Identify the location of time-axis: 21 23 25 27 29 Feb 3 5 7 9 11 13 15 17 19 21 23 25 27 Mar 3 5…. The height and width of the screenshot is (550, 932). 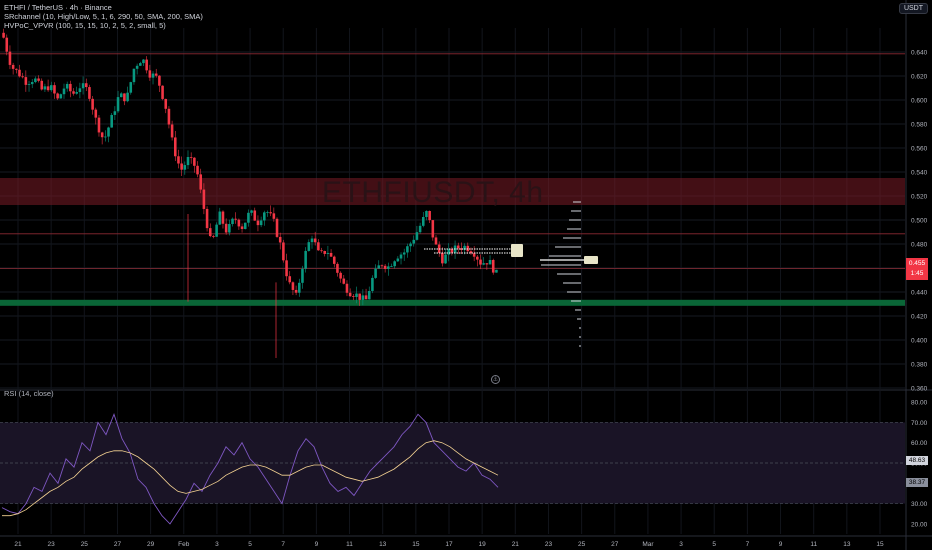
(449, 544).